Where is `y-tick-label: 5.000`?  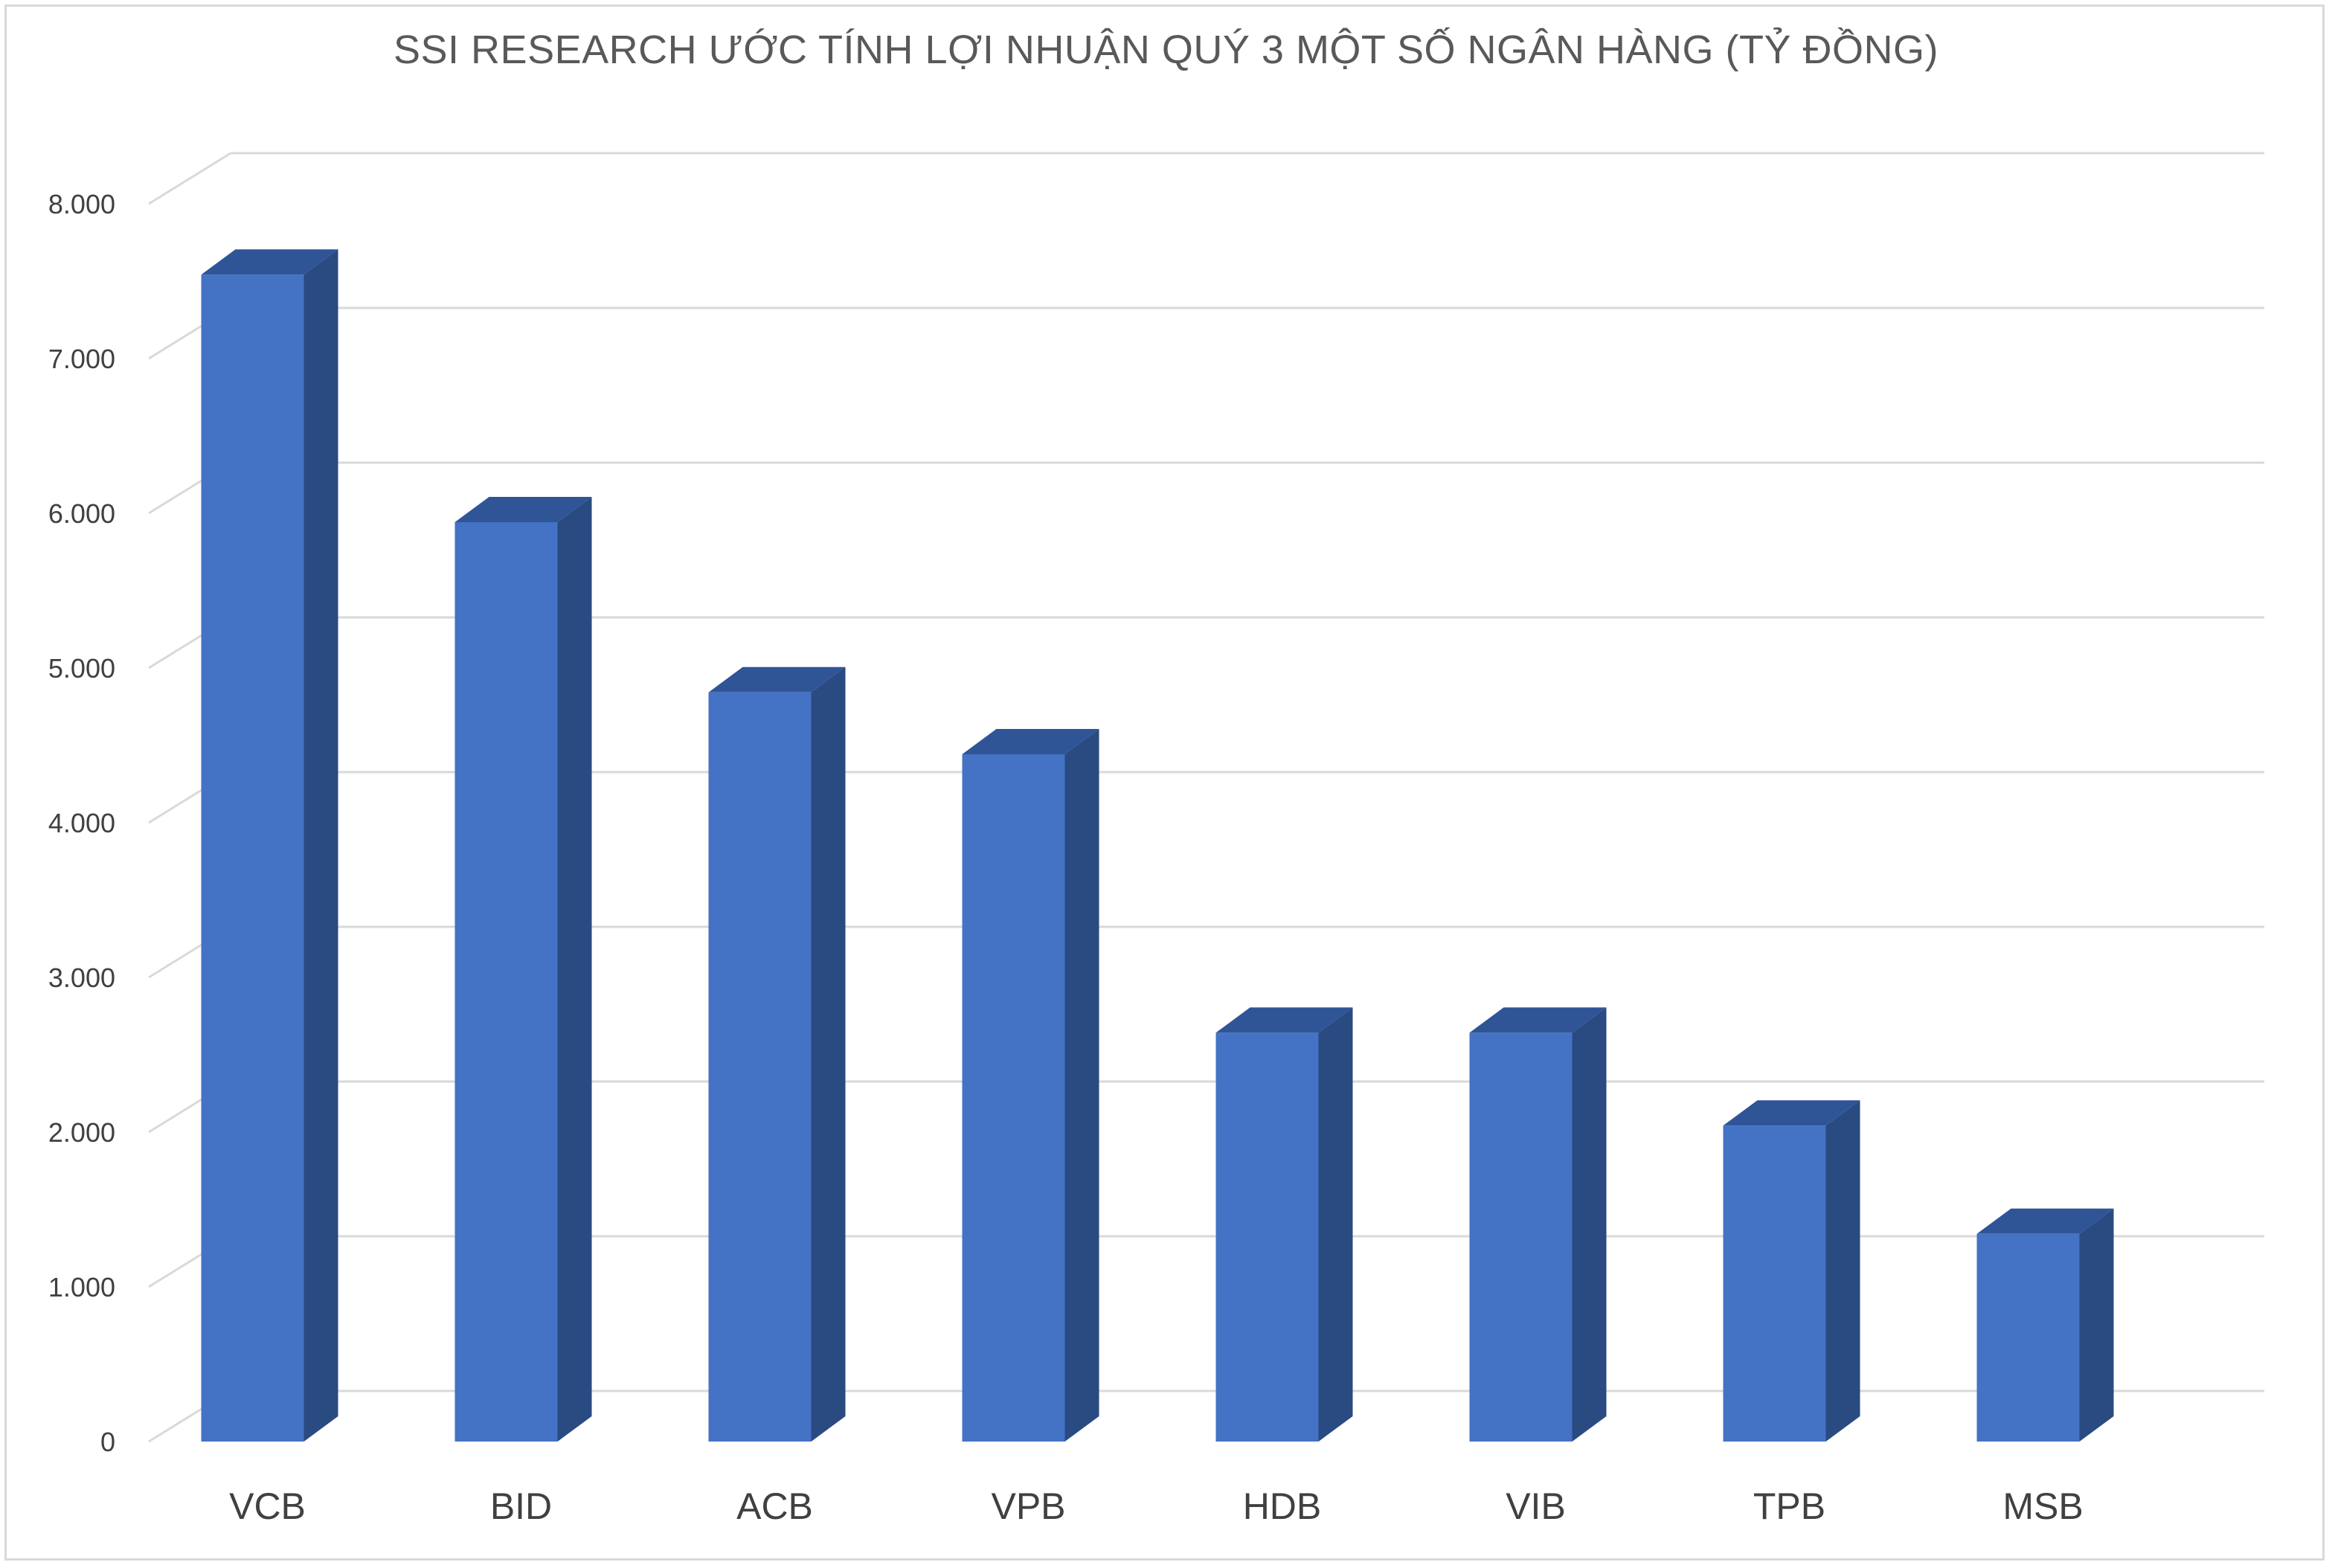
y-tick-label: 5.000 is located at coordinates (81, 668).